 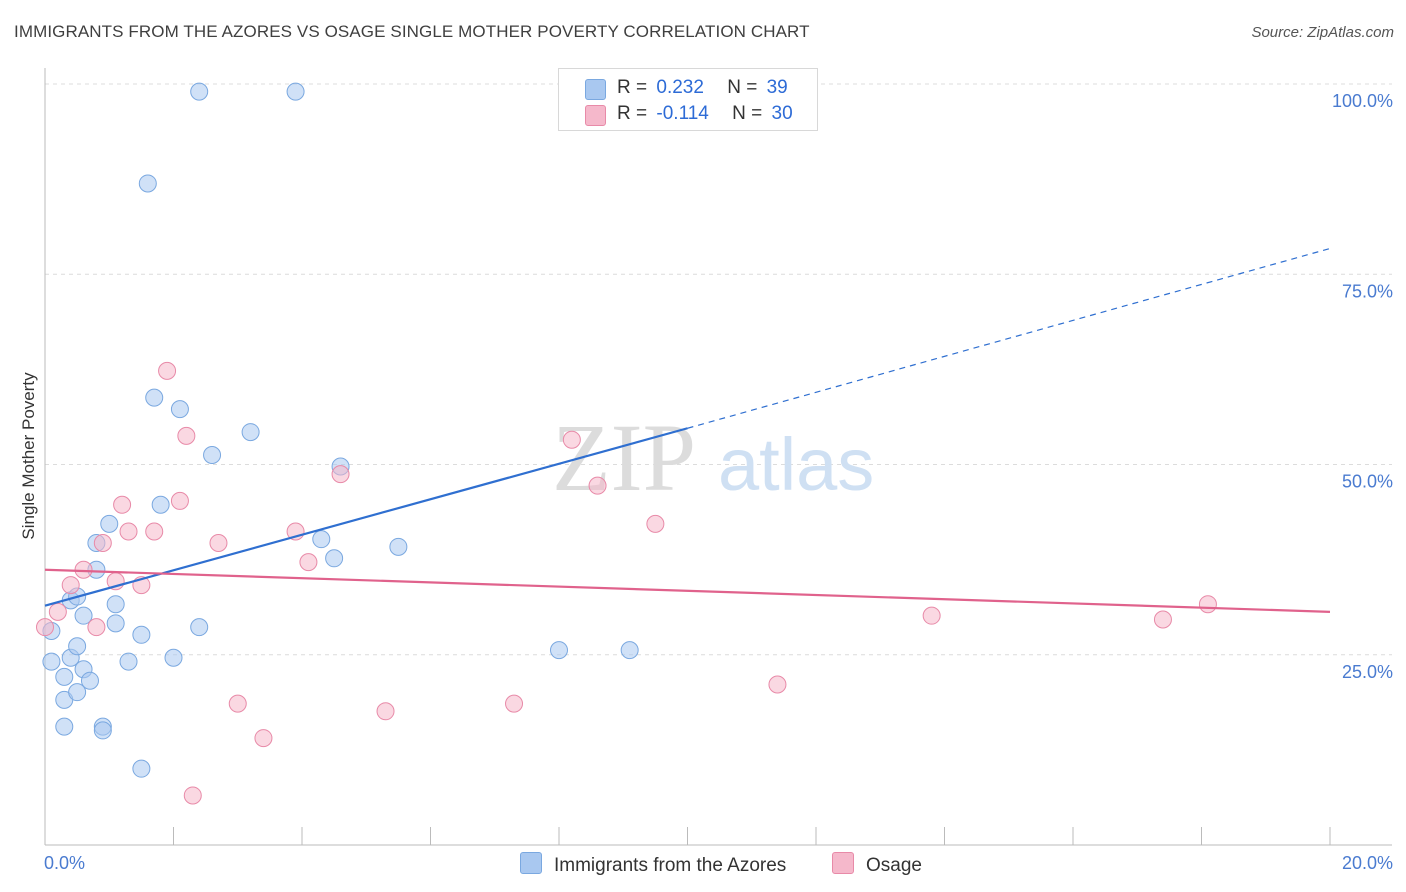 I want to click on y-tick-label: 100.0%, so click(x=1362, y=101).